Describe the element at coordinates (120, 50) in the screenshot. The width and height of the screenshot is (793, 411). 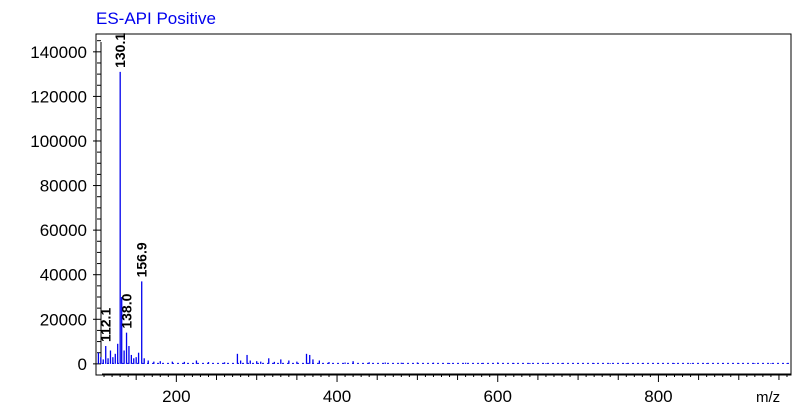
I see `peak-label: 130.1` at that location.